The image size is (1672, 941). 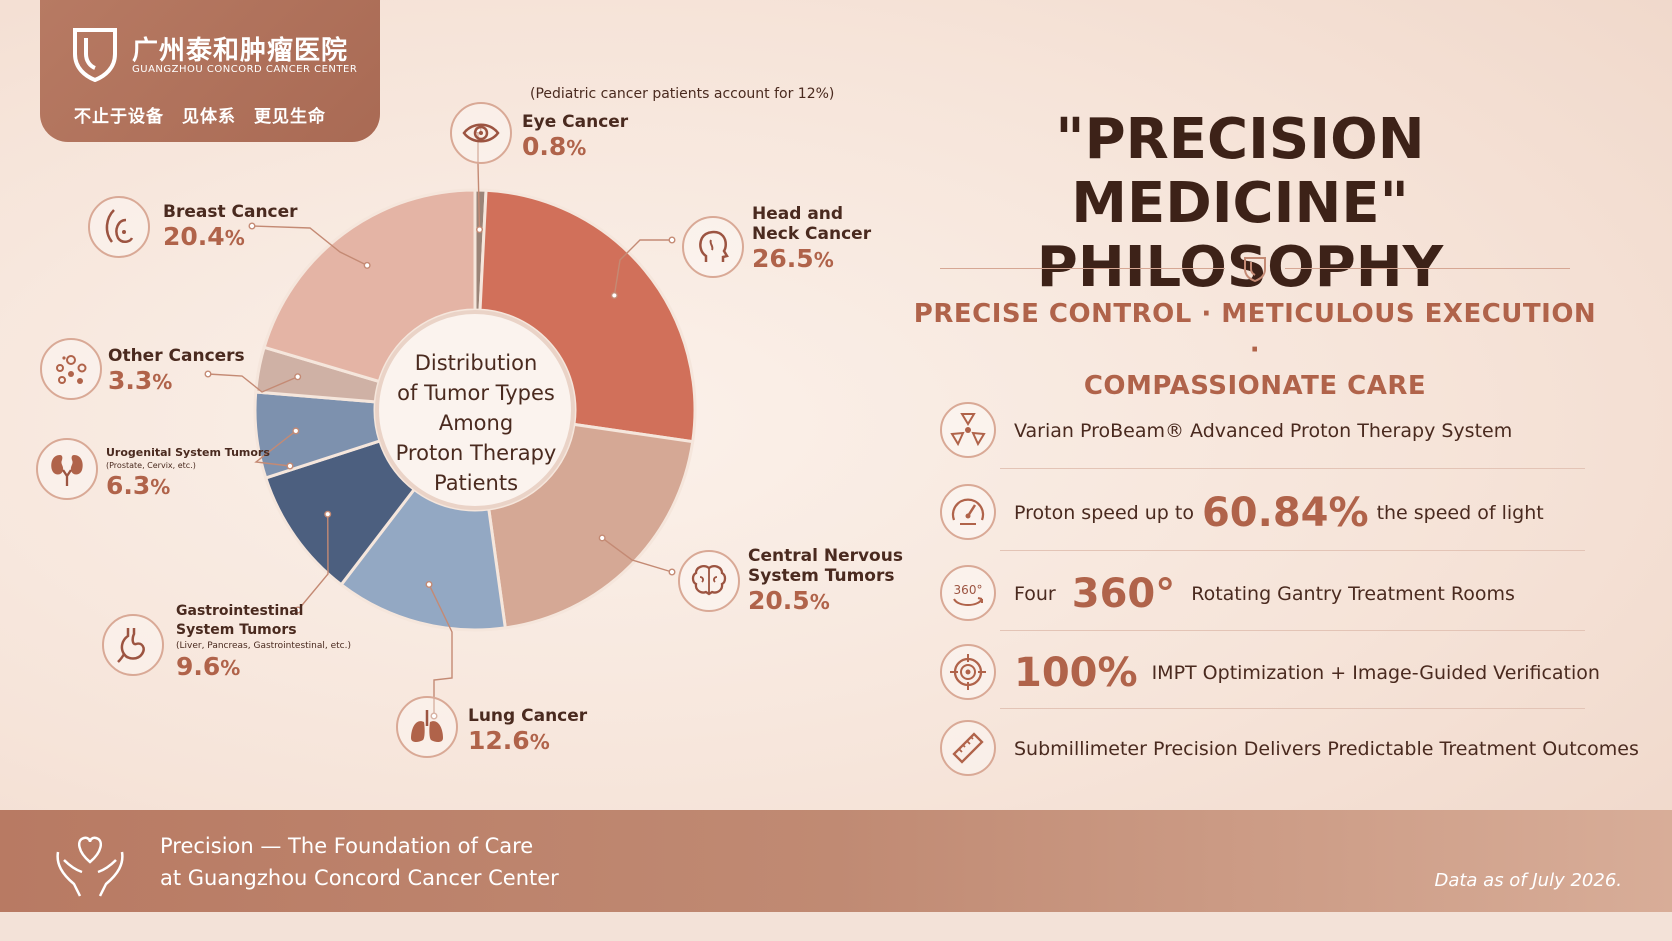 I want to click on label-lung-cancer: Lung Cancer 12.6%, so click(x=527, y=731).